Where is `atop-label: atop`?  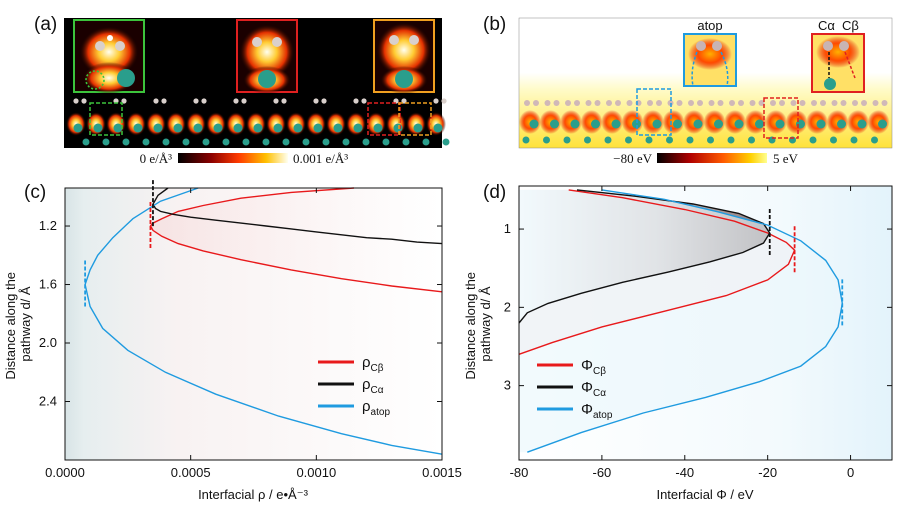 atop-label: atop is located at coordinates (709, 25).